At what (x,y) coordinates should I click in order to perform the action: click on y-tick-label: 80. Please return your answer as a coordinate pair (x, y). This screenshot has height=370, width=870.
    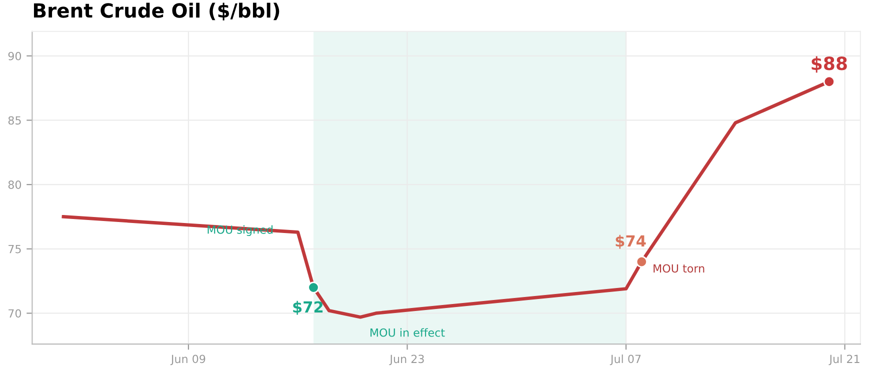
    Looking at the image, I should click on (15, 184).